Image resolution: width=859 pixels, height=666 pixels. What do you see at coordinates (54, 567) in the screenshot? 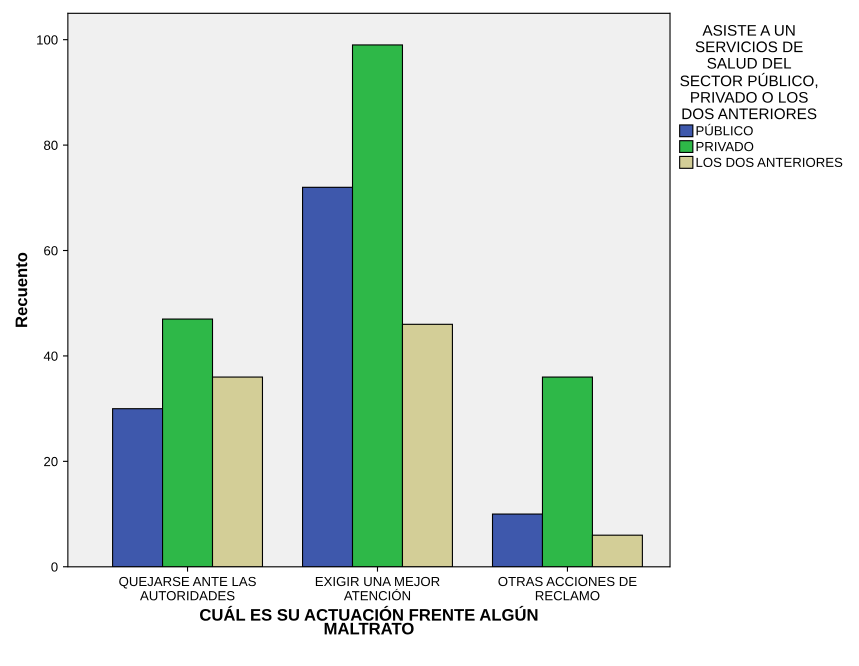
I see `y-tick-label: 0` at bounding box center [54, 567].